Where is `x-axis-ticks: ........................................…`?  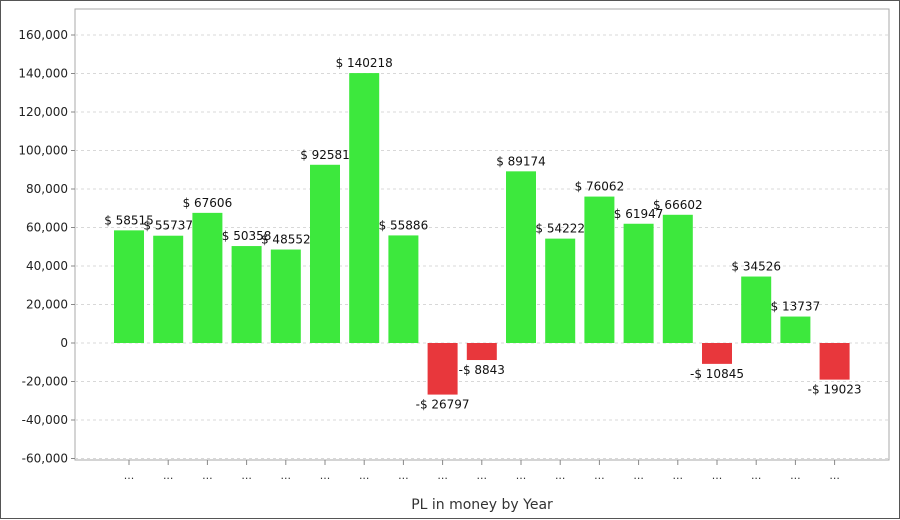 x-axis-ticks: ........................................… is located at coordinates (482, 471).